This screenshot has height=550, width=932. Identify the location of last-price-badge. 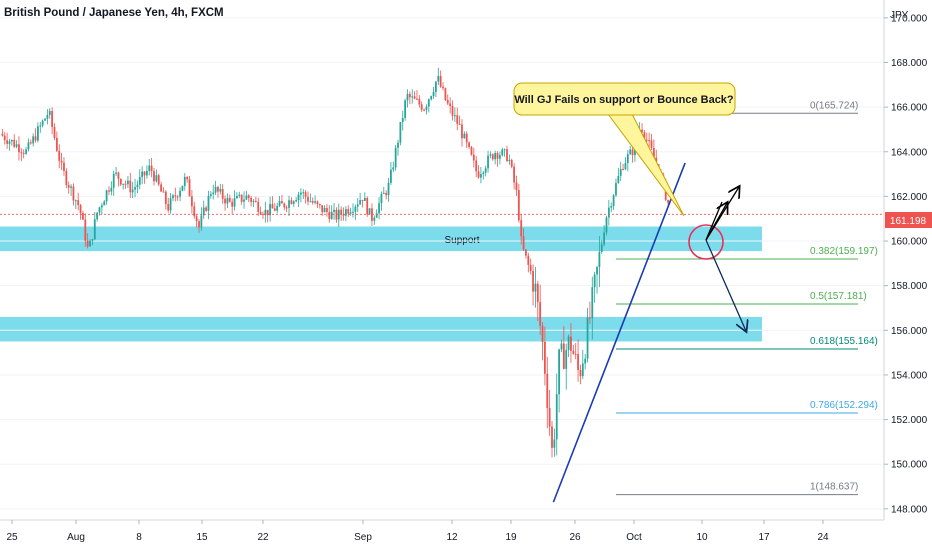
(908, 220).